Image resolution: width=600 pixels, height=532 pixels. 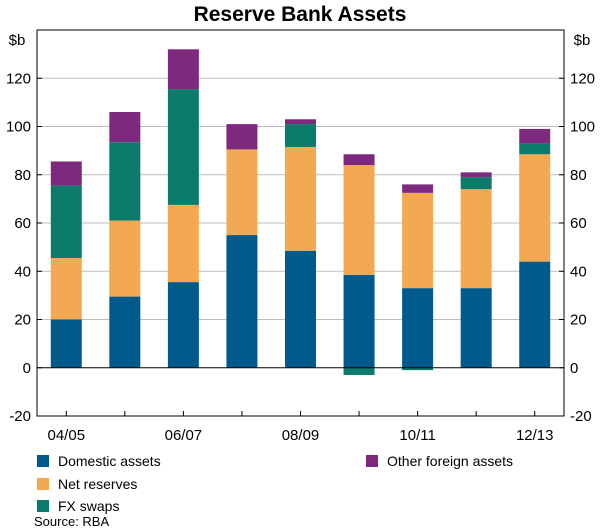 What do you see at coordinates (71, 521) in the screenshot?
I see `source-note: Source: RBA` at bounding box center [71, 521].